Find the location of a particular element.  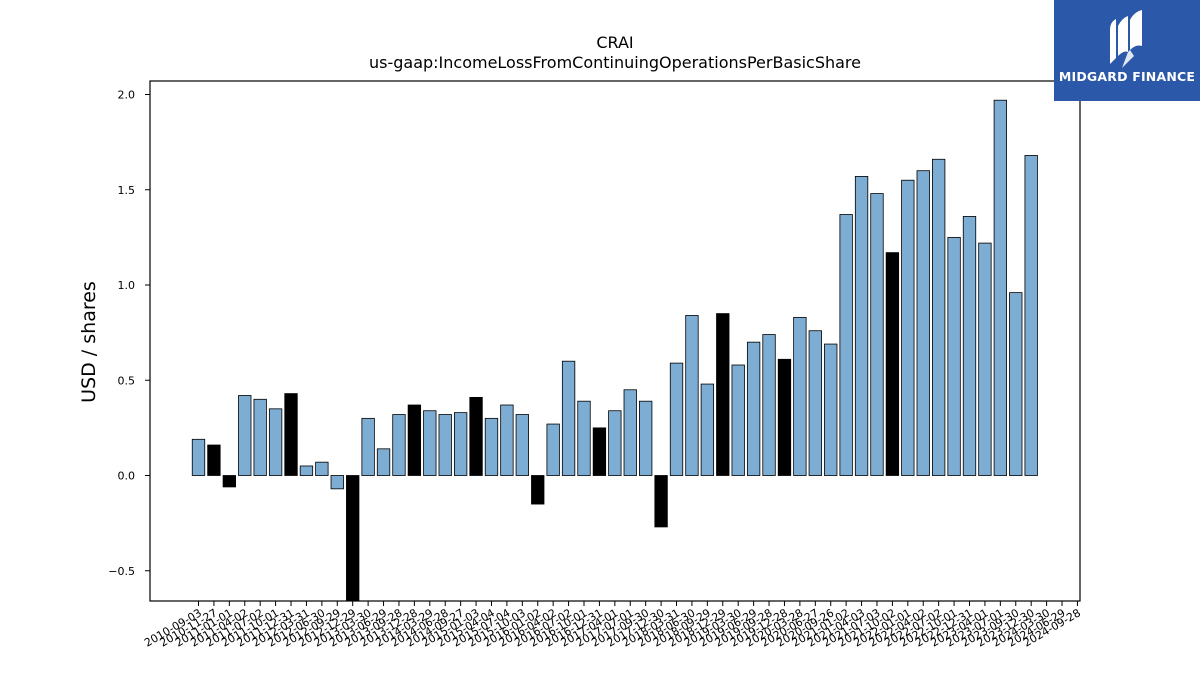

y-tick-label-3: 1.0 is located at coordinates (127, 285).